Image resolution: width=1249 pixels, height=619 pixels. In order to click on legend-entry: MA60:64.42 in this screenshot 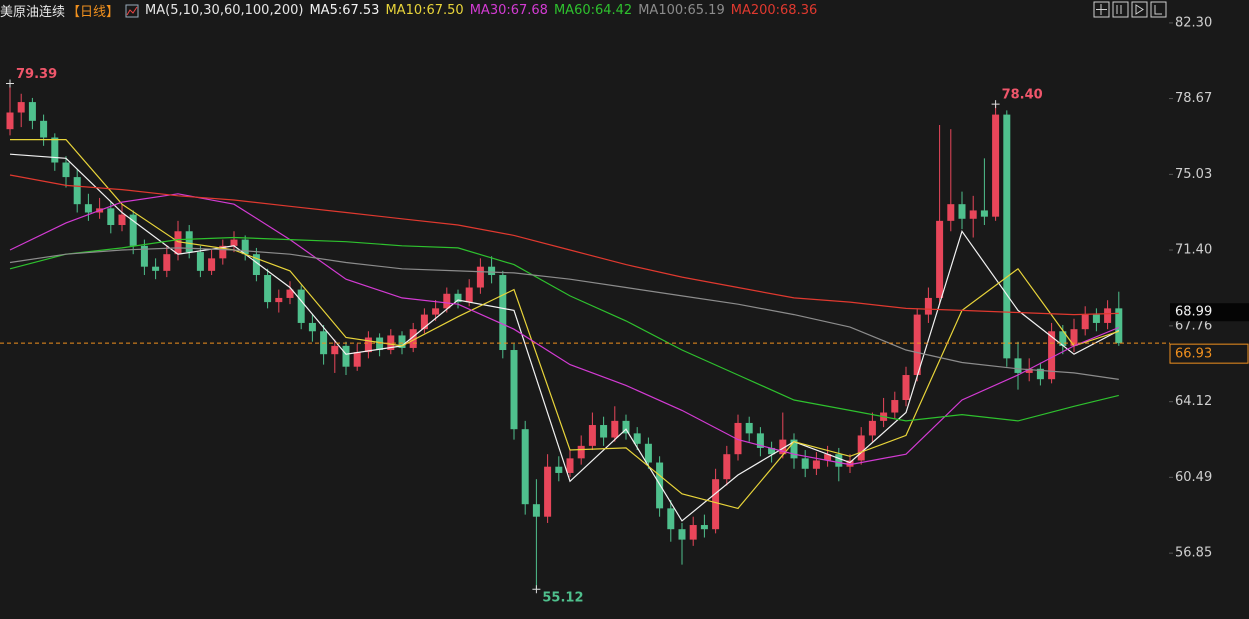, I will do `click(593, 10)`.